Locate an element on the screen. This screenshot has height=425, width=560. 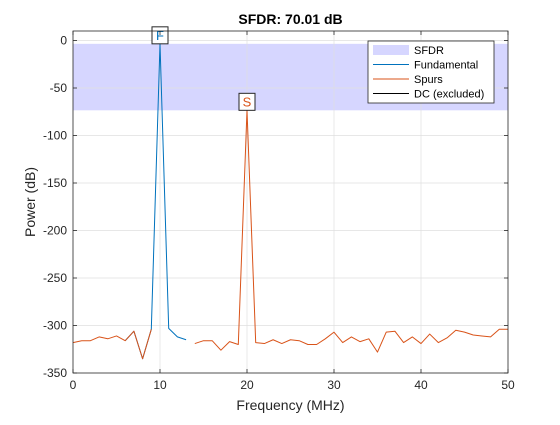
y-tick-label: -50 is located at coordinates (59, 88).